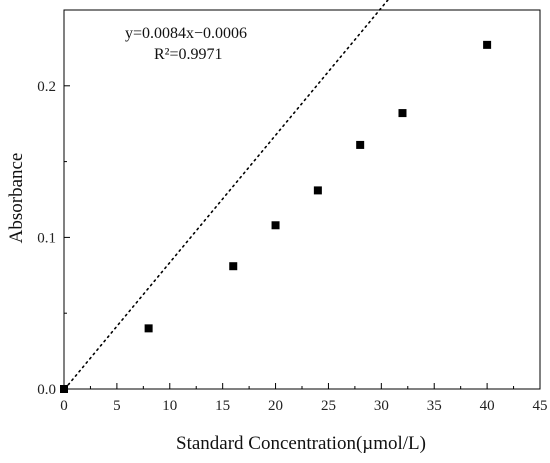  I want to click on x-tick-label: 40, so click(487, 406).